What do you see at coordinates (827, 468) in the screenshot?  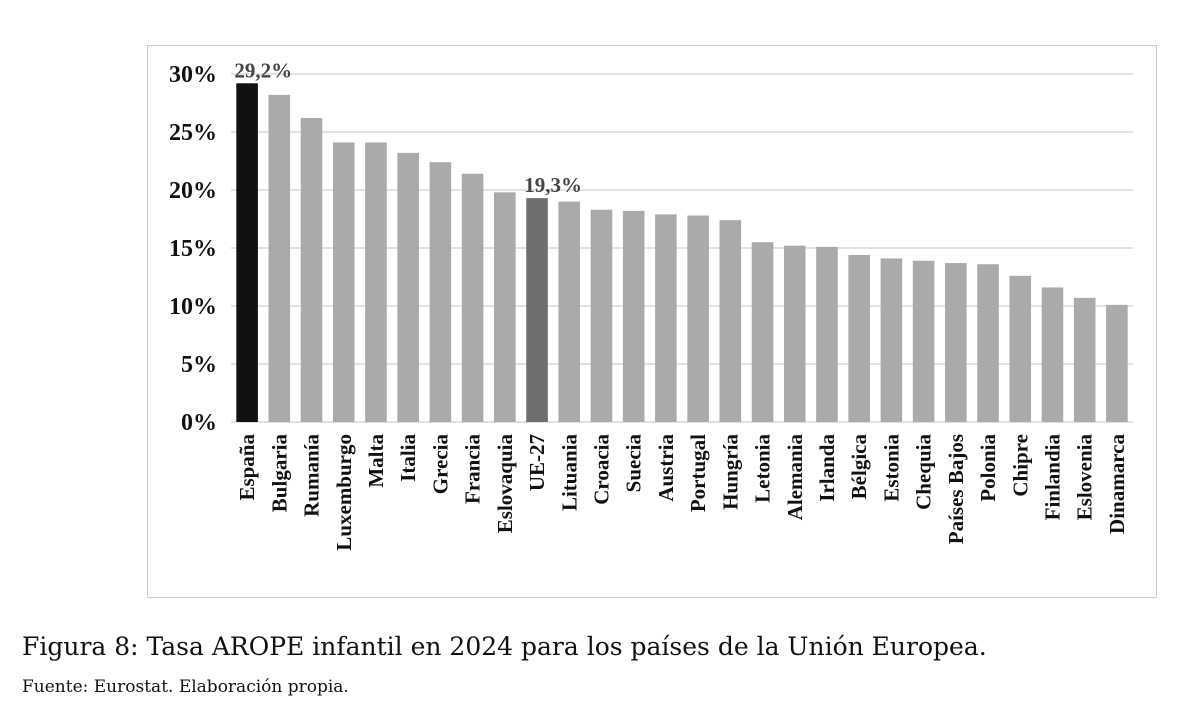 I see `x-category-label: Irlanda` at bounding box center [827, 468].